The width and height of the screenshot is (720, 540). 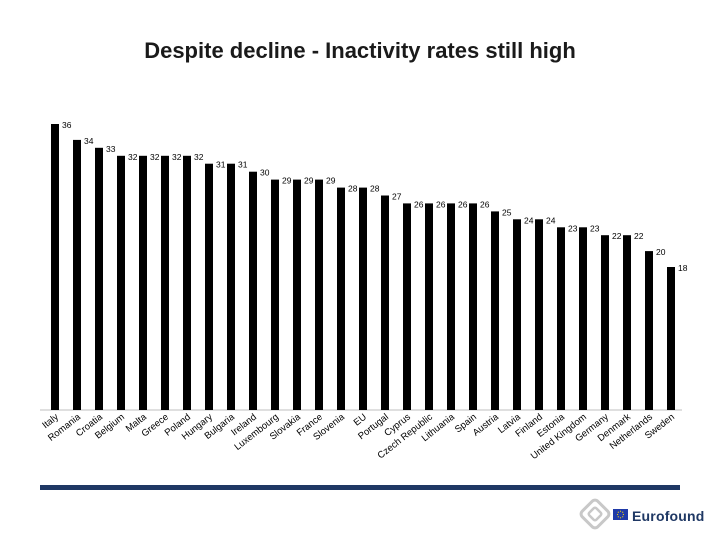 I want to click on bar-ireland, so click(x=253, y=290).